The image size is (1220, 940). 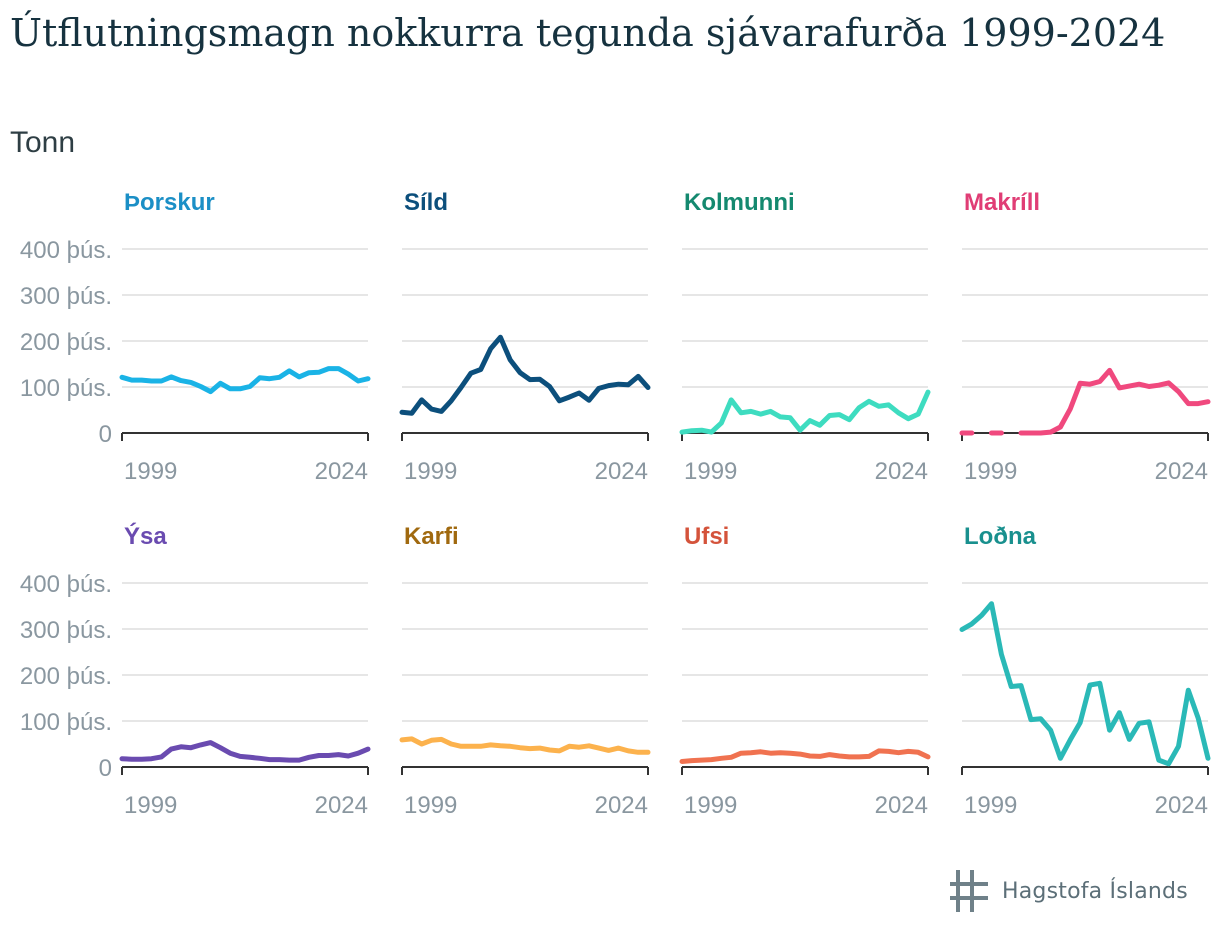 What do you see at coordinates (739, 202) in the screenshot?
I see `panel-title-kolmunni: Kolmunni` at bounding box center [739, 202].